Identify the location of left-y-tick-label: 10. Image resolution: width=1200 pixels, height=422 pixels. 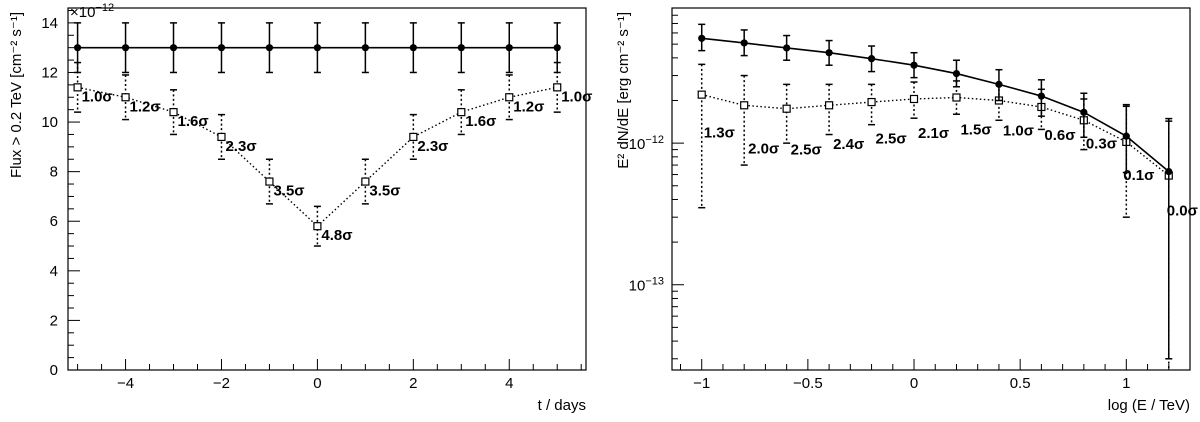
(49, 122).